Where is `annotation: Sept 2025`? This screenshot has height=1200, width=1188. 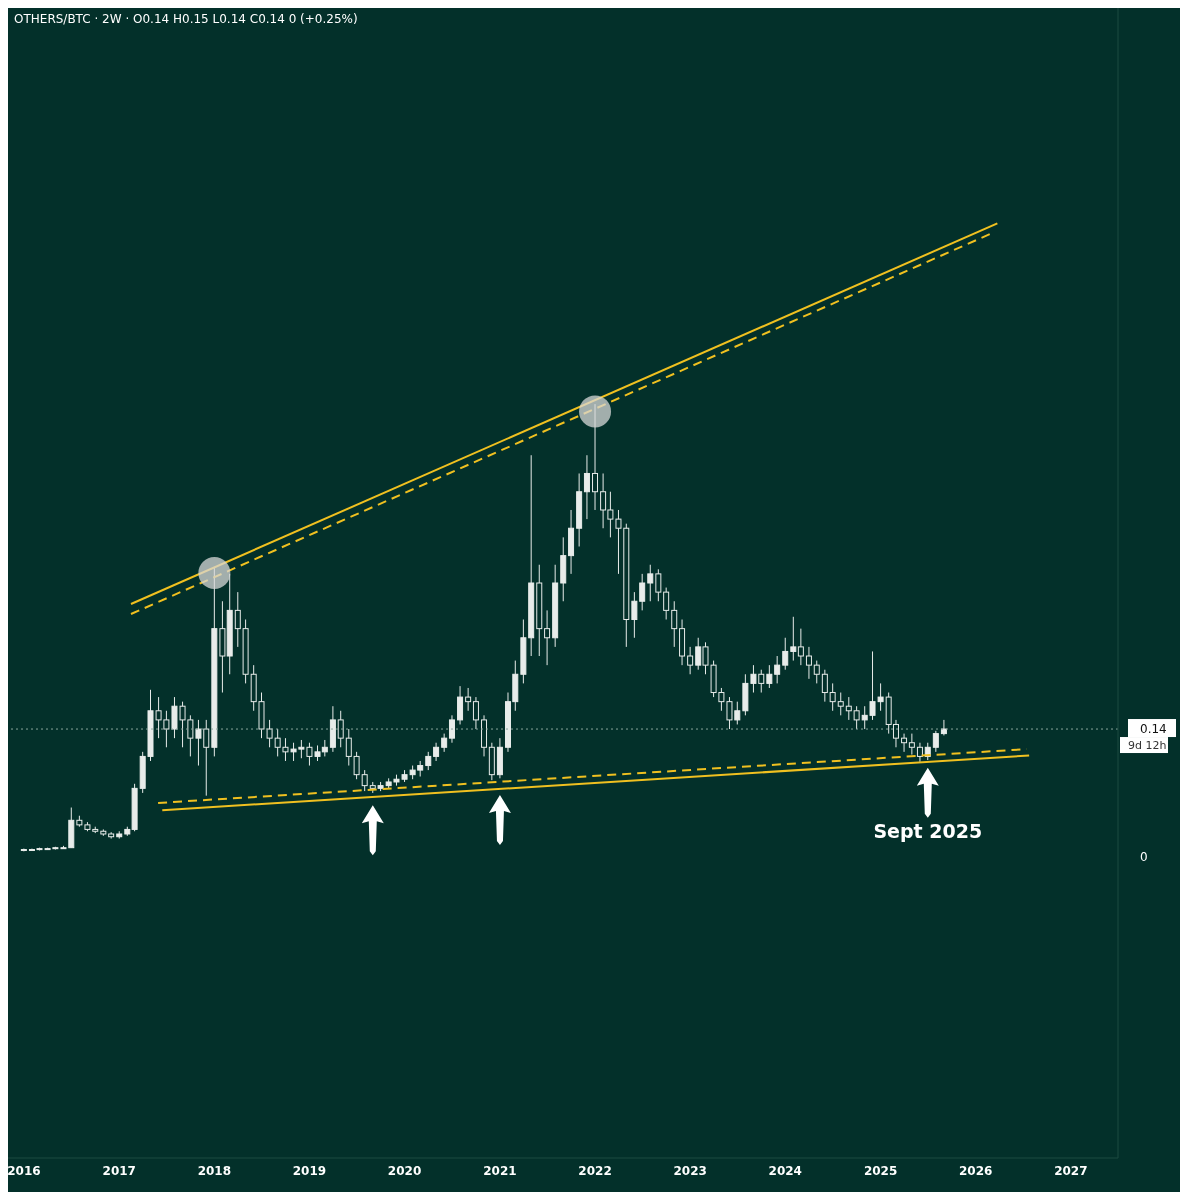
annotation: Sept 2025 is located at coordinates (928, 831).